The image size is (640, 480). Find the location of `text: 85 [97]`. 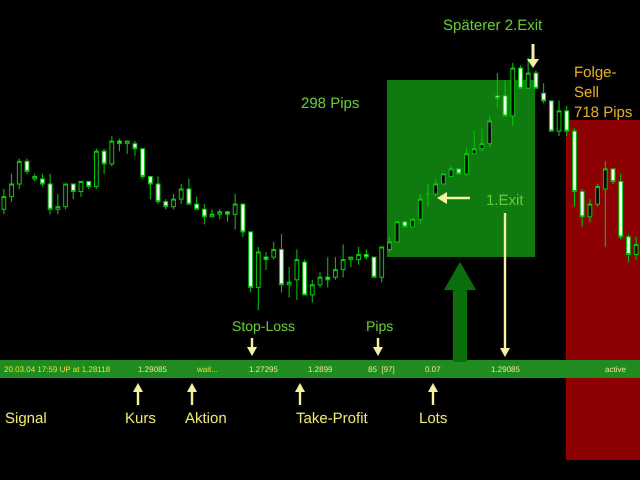

text: 85 [97] is located at coordinates (381, 369).